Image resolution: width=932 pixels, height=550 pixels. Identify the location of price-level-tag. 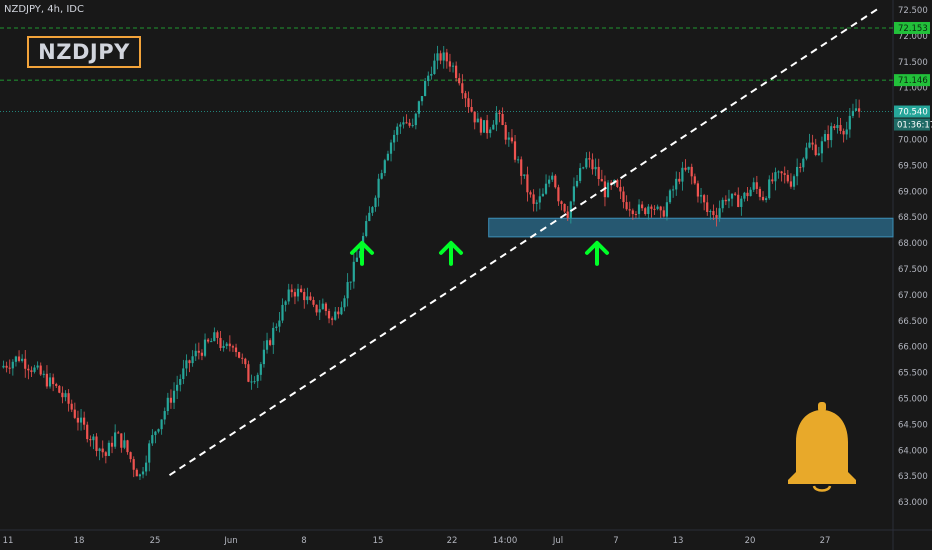
(912, 27).